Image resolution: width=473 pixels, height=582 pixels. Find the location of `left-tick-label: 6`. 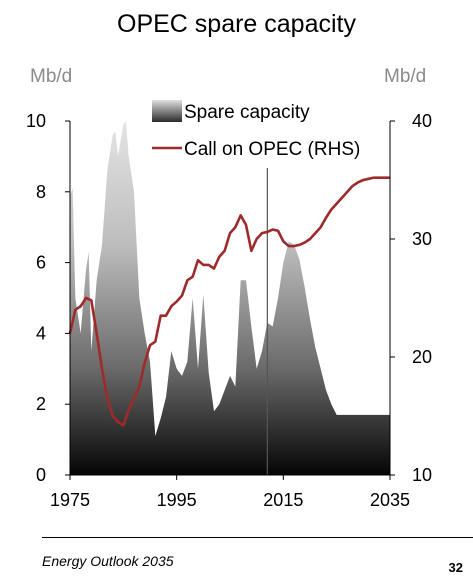

left-tick-label: 6 is located at coordinates (41, 263).